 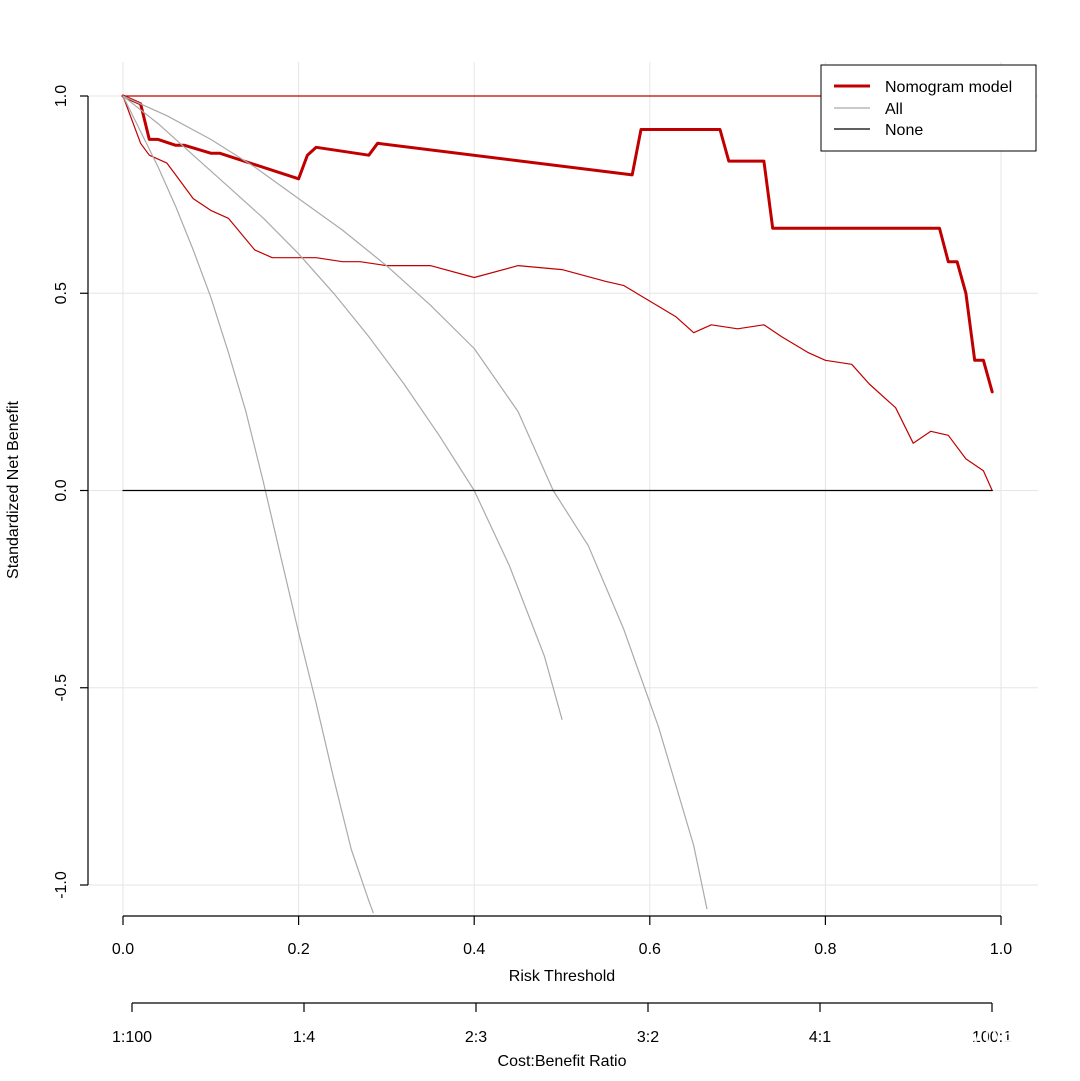 I want to click on y-tick-label-0: -1.0, so click(x=61, y=885).